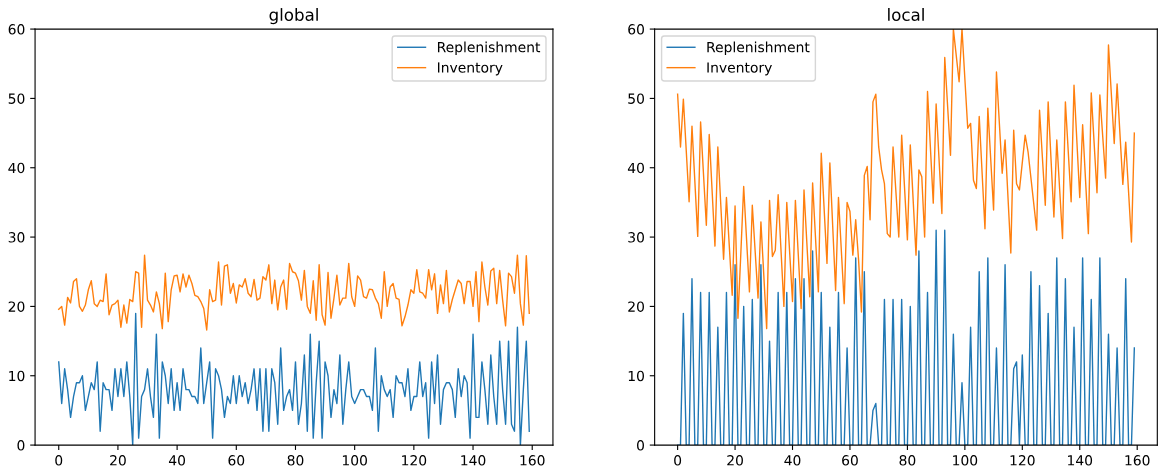  What do you see at coordinates (906, 14) in the screenshot?
I see `chart-title: local` at bounding box center [906, 14].